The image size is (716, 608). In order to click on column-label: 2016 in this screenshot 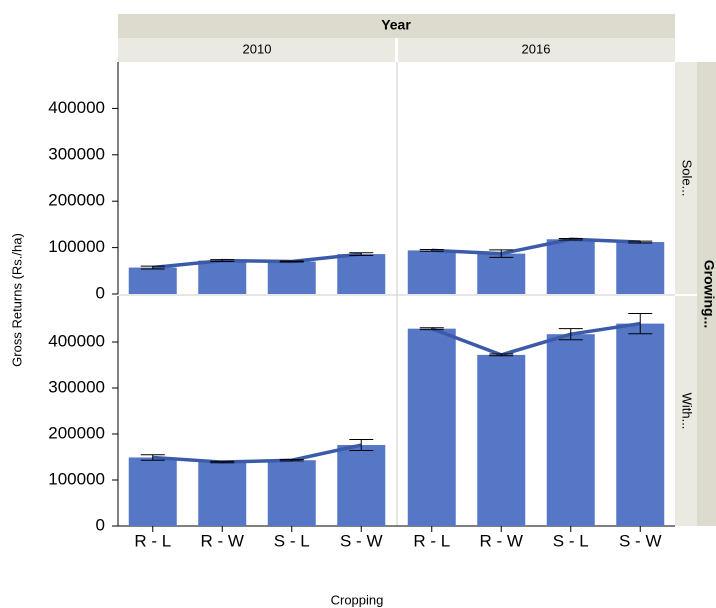, I will do `click(536, 48)`.